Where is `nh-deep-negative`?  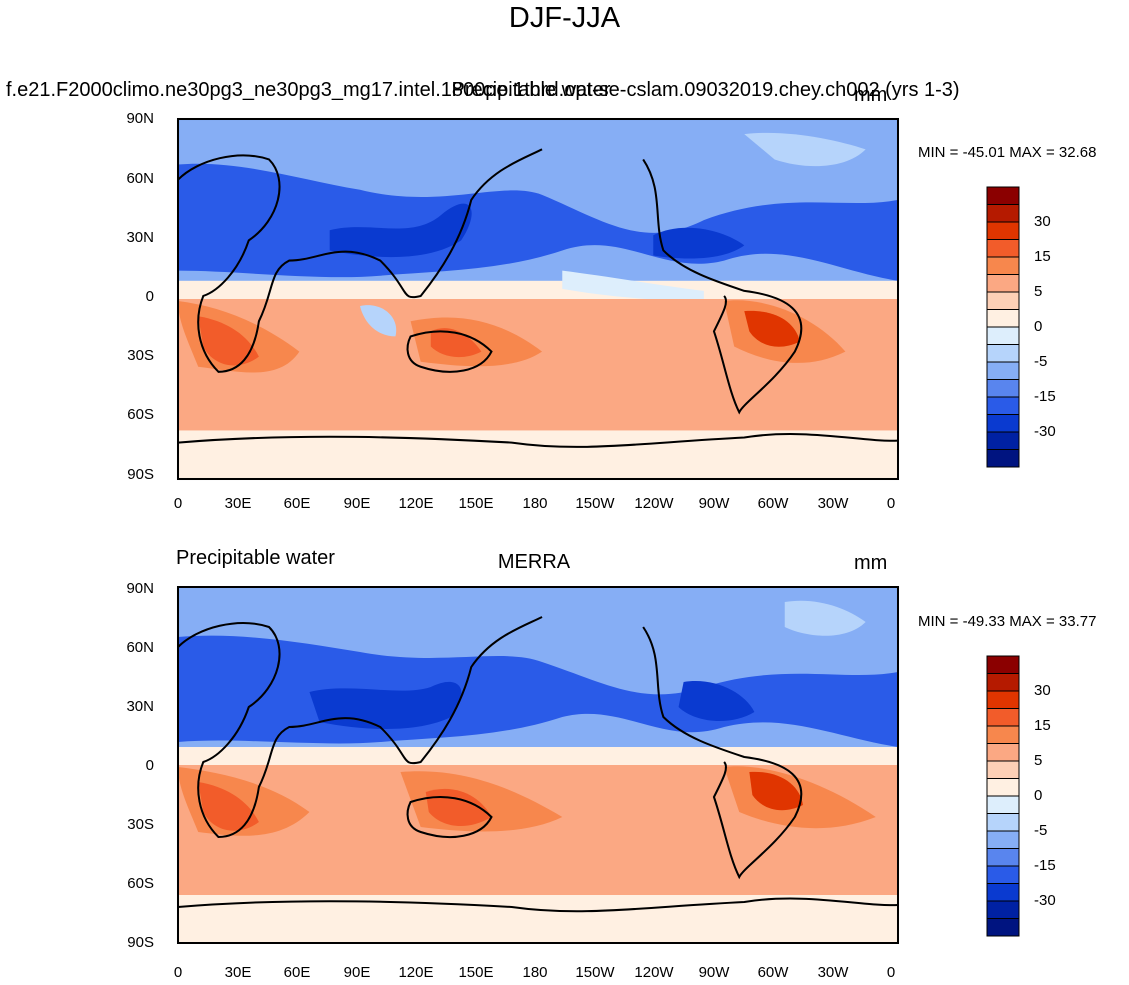 nh-deep-negative is located at coordinates (400, 230).